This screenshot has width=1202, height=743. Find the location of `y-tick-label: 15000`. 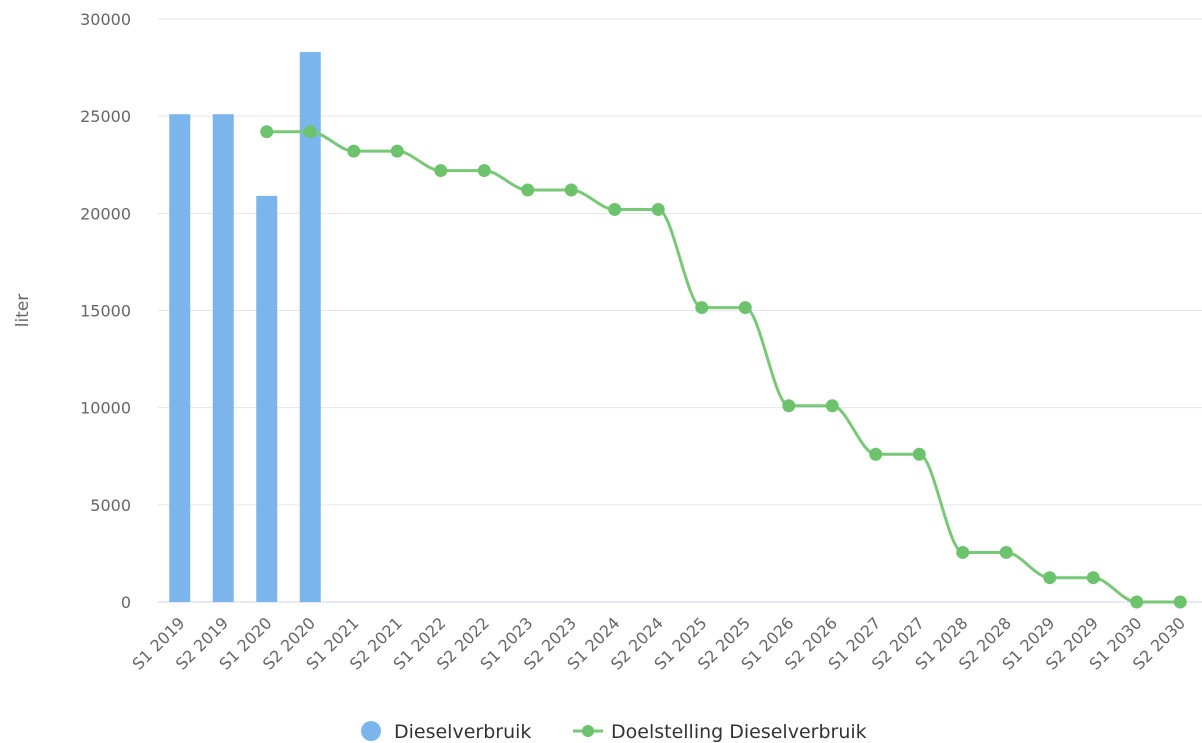

y-tick-label: 15000 is located at coordinates (105, 311).